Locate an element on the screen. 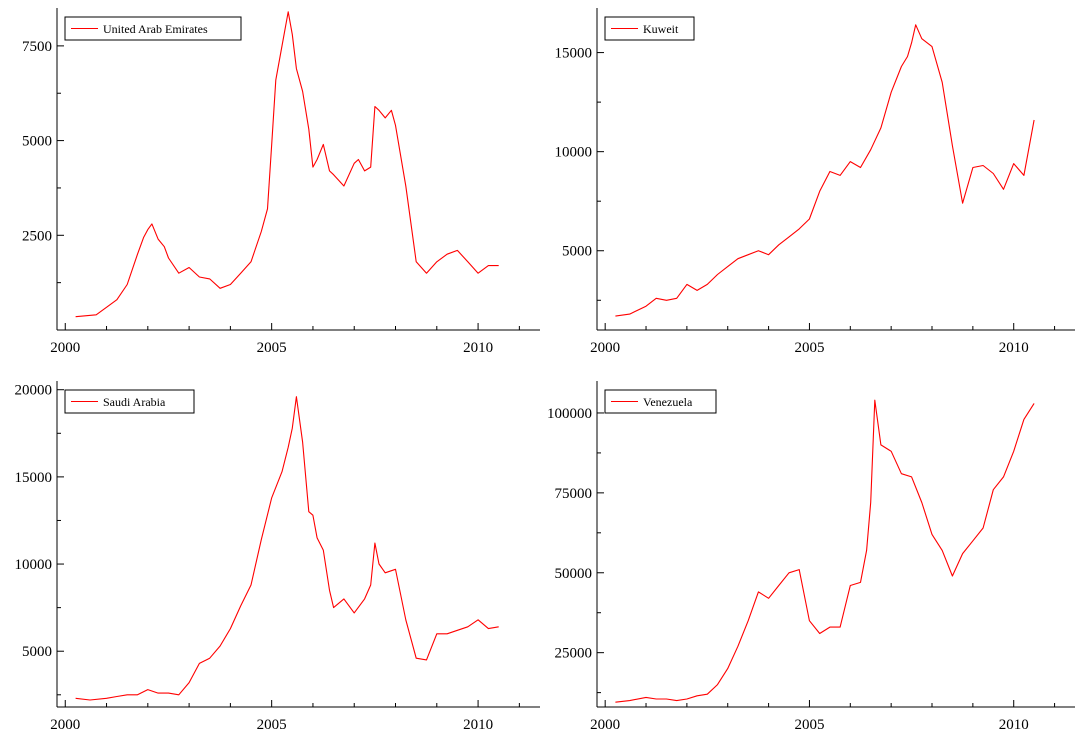 Image resolution: width=1078 pixels, height=738 pixels. legend-label: Saudi Arabia is located at coordinates (134, 402).